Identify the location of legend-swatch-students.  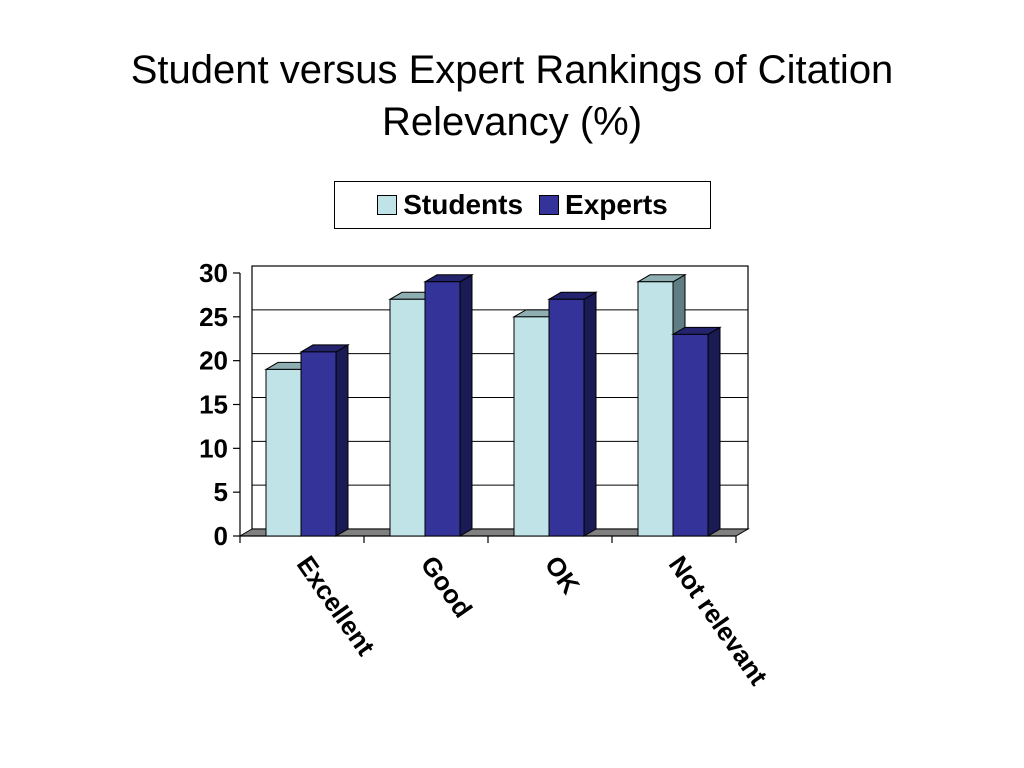
(387, 205).